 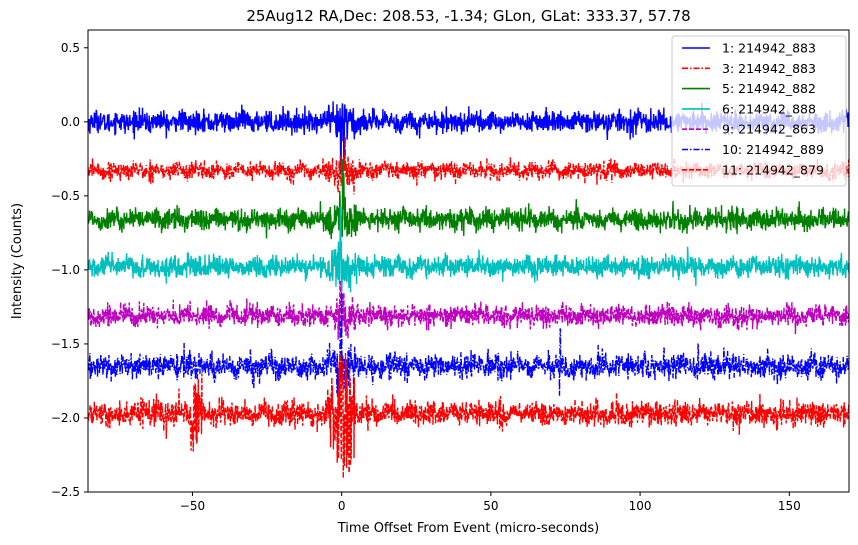 I want to click on y-tick-label: 0.5, so click(x=70, y=48).